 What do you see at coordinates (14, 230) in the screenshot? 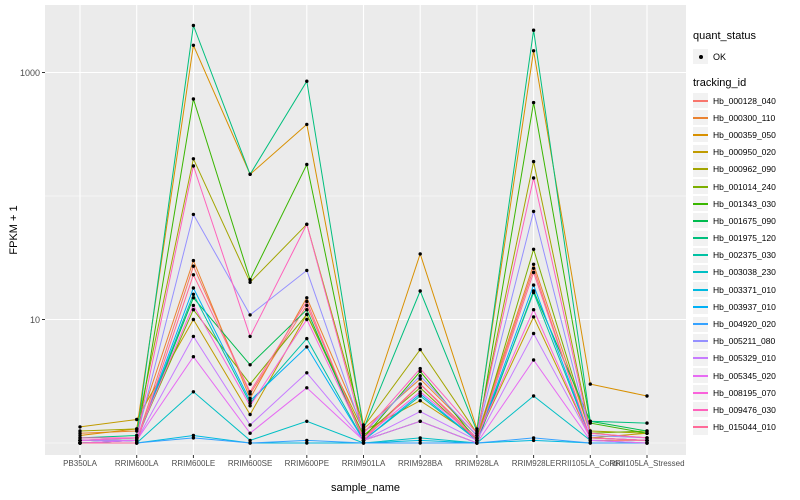
I see `y-axis-title: FPKM + 1` at bounding box center [14, 230].